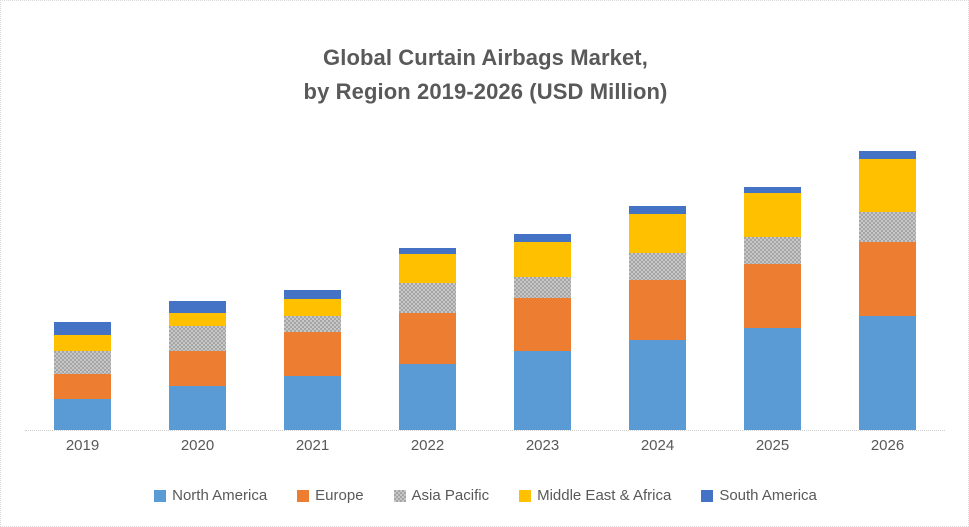 The height and width of the screenshot is (527, 969). I want to click on category-axis-line, so click(485, 430).